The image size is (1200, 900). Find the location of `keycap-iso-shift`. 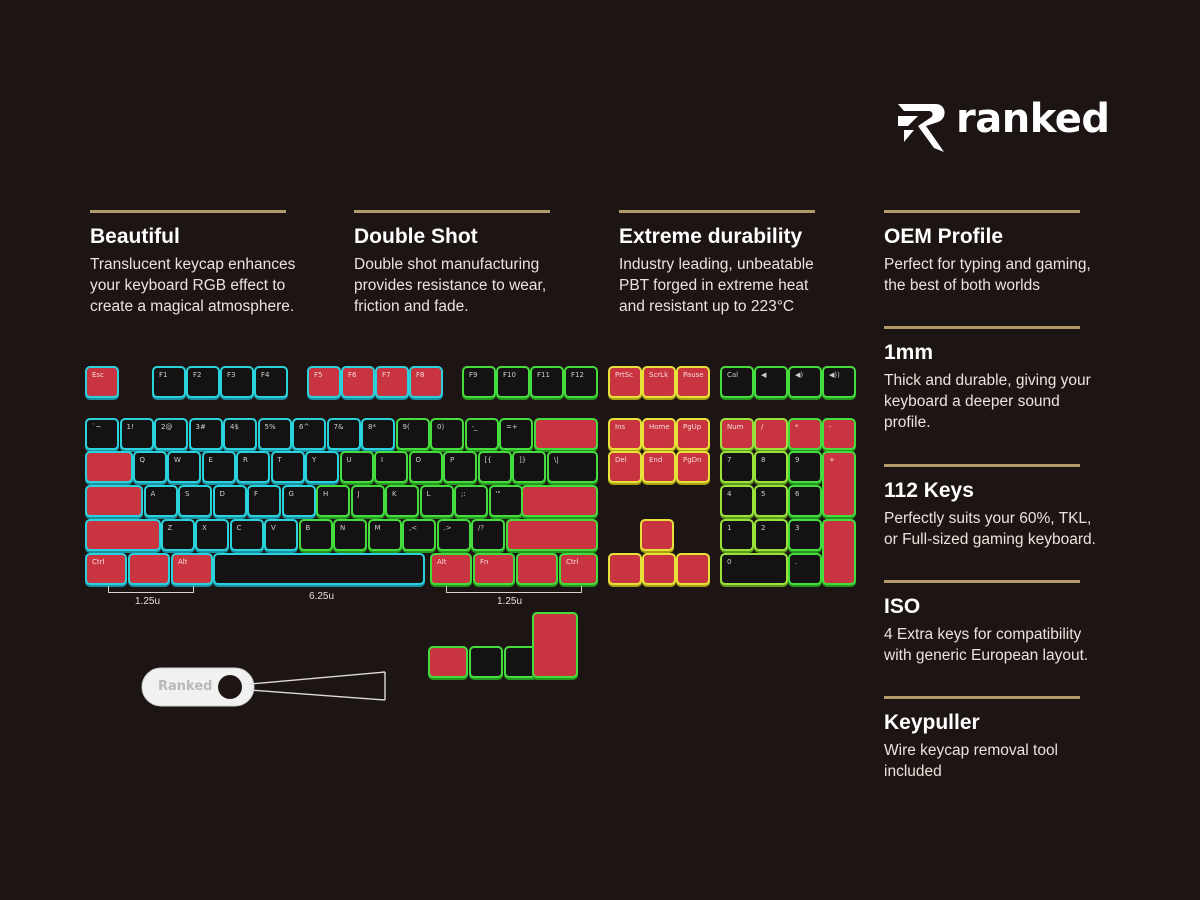

keycap-iso-shift is located at coordinates (448, 662).